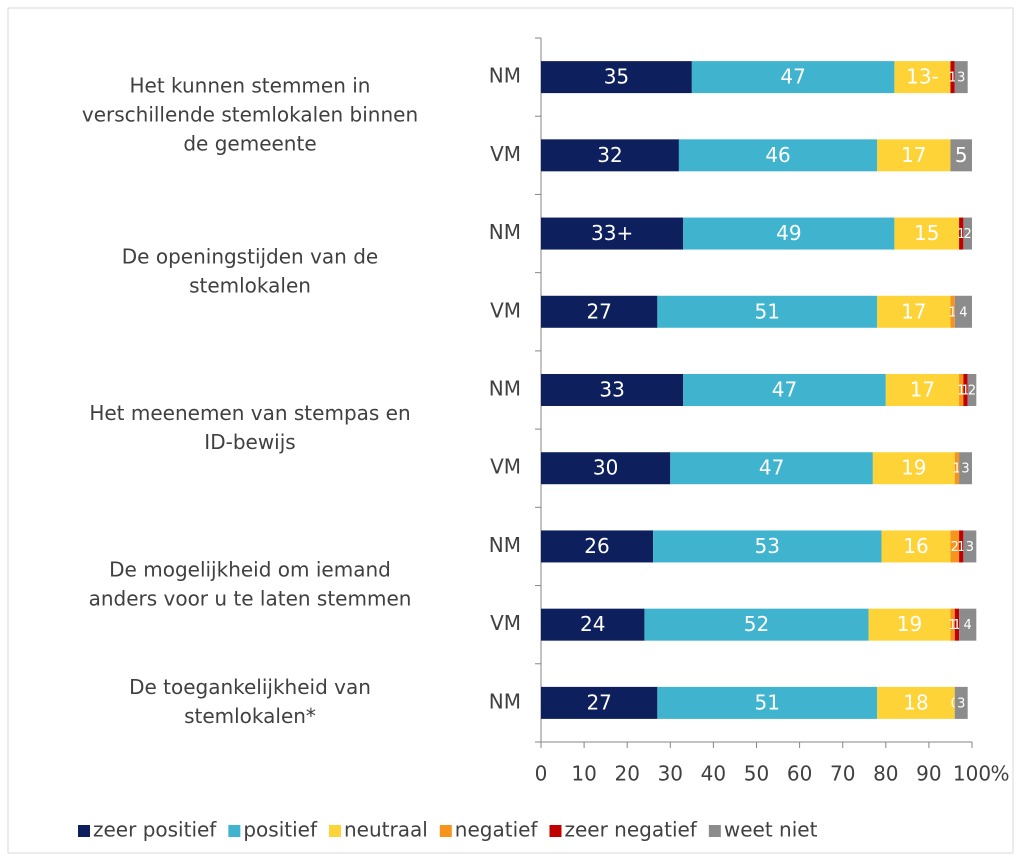 The height and width of the screenshot is (865, 1021). I want to click on x-tick-label: 40, so click(713, 774).